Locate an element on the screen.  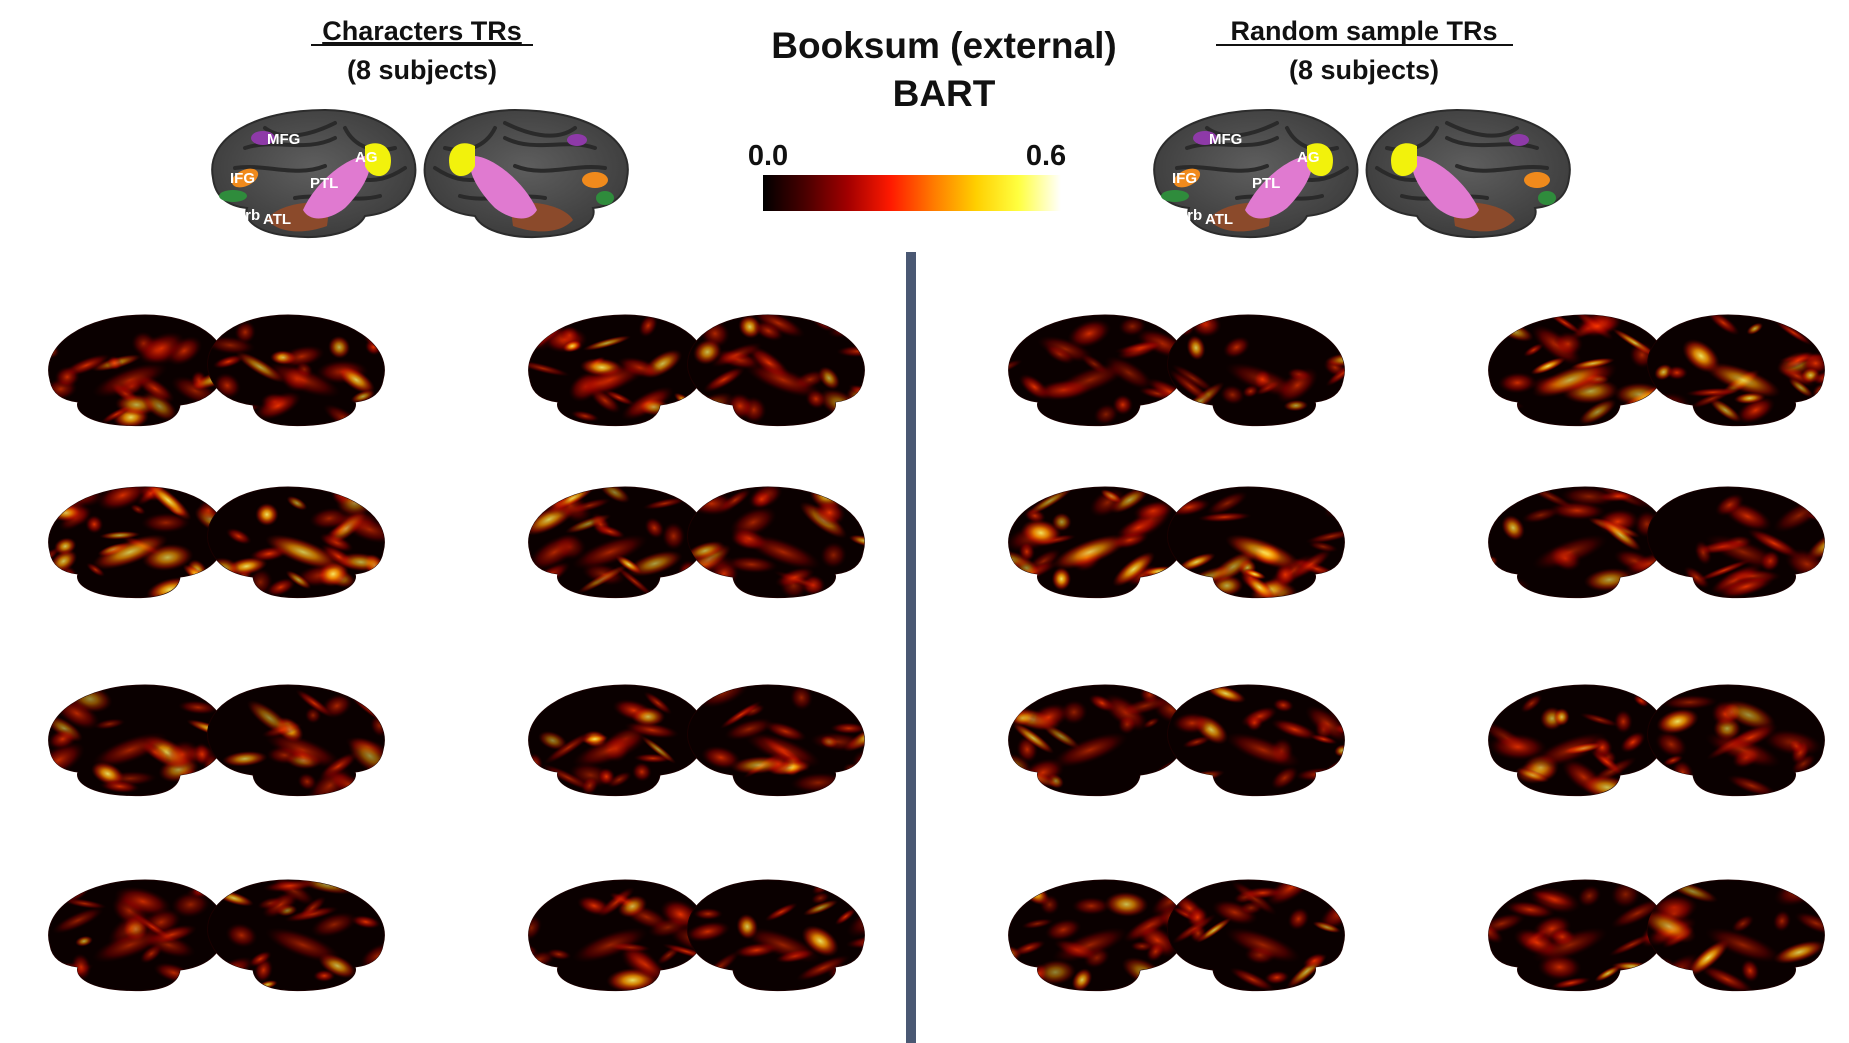
subject-brain-map-r1-c2 is located at coordinates (696, 370).